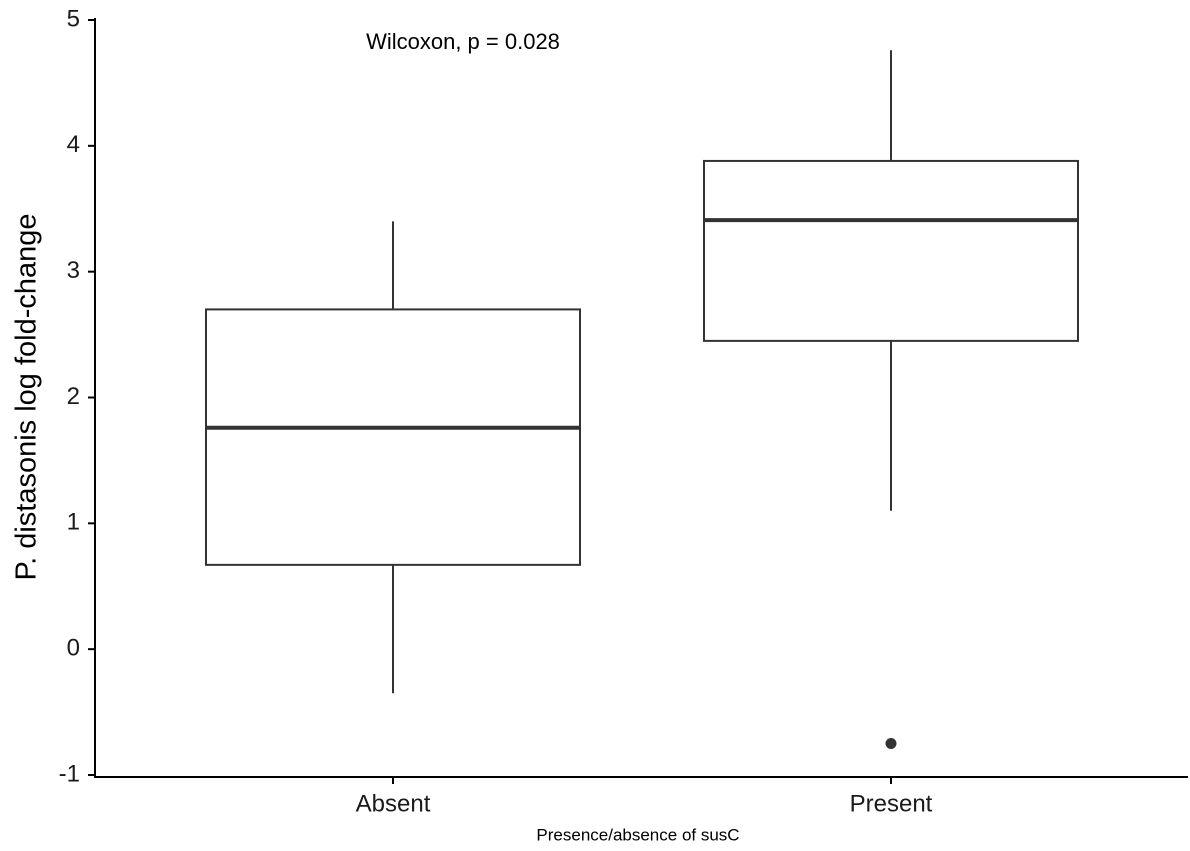 The width and height of the screenshot is (1190, 851). I want to click on y-tick-label: 5, so click(73, 18).